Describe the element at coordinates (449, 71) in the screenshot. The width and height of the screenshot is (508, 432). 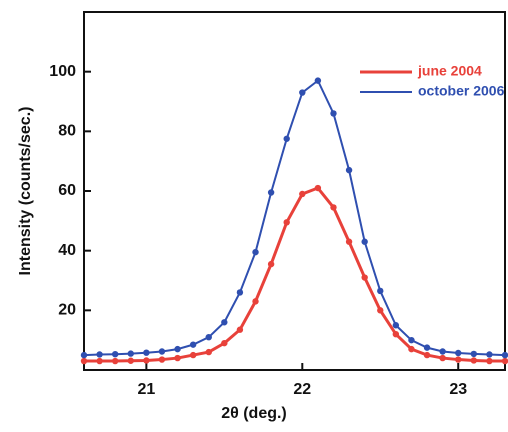
I see `legend-label: june 2004` at that location.